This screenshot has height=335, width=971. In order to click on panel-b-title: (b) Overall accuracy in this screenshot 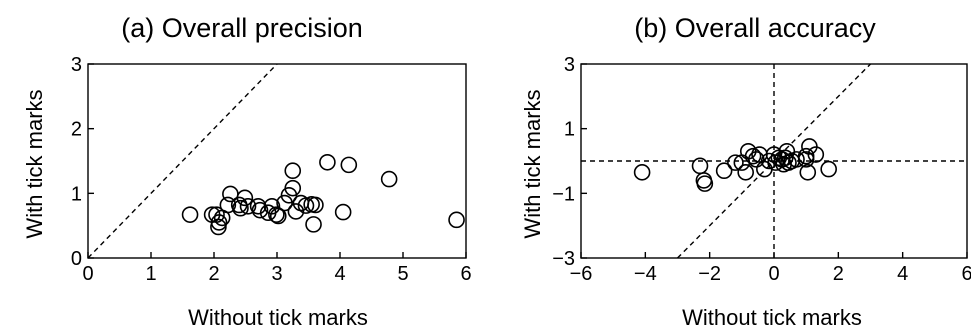, I will do `click(755, 28)`.